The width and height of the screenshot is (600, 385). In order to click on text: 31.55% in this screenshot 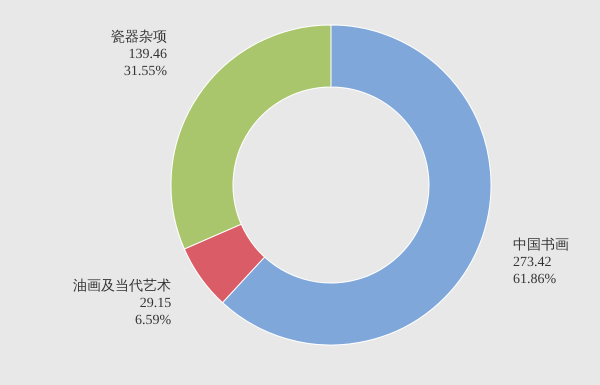, I will do `click(146, 71)`.